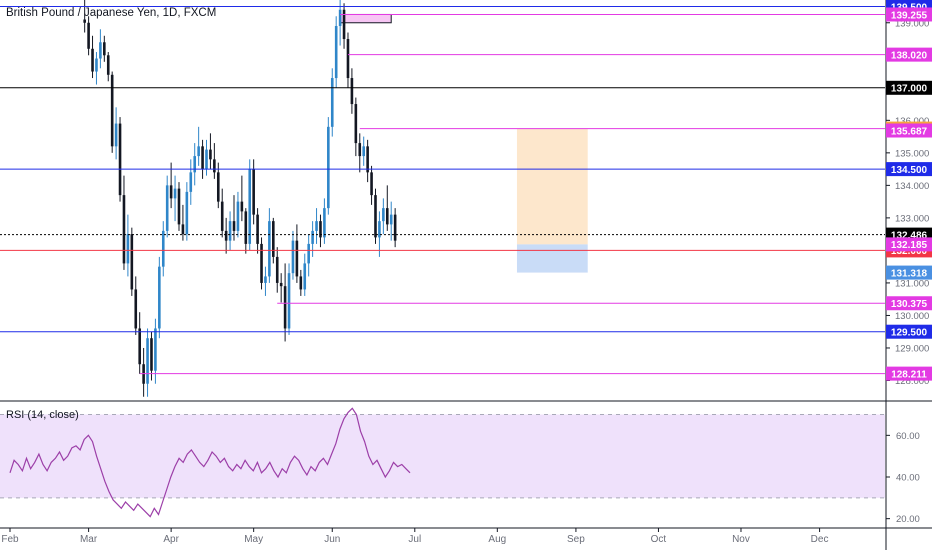 The image size is (932, 550). I want to click on price-tag-label: 129.500, so click(909, 333).